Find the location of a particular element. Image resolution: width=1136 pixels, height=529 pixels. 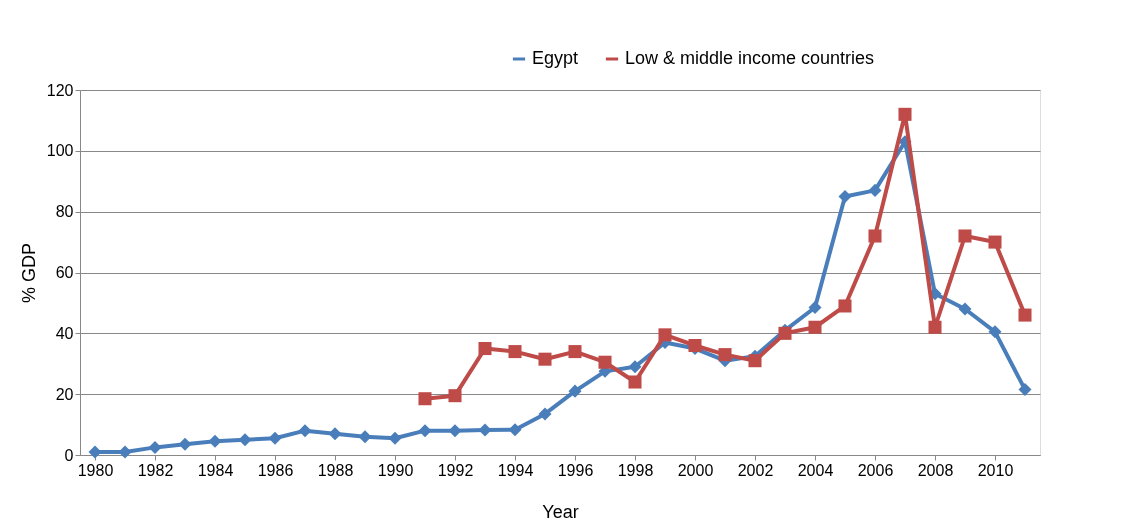

y-tick-label: 100 is located at coordinates (60, 151).